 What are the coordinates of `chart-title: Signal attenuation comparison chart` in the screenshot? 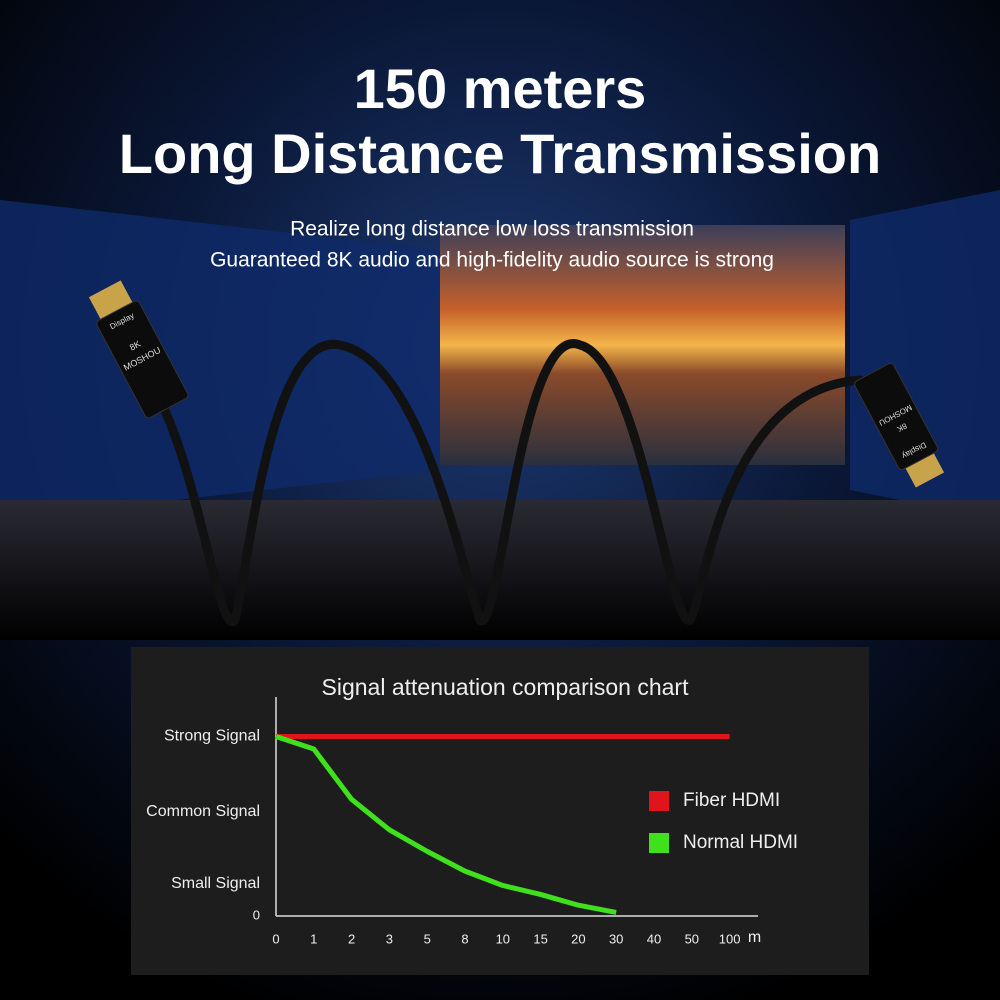 It's located at (506, 687).